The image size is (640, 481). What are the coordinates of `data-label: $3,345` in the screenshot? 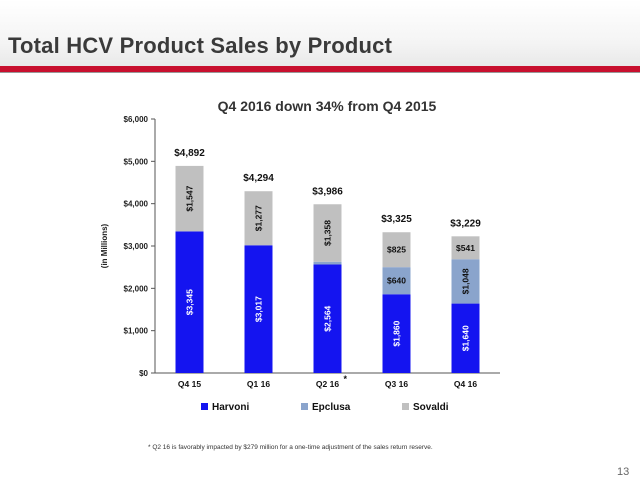 It's located at (190, 302).